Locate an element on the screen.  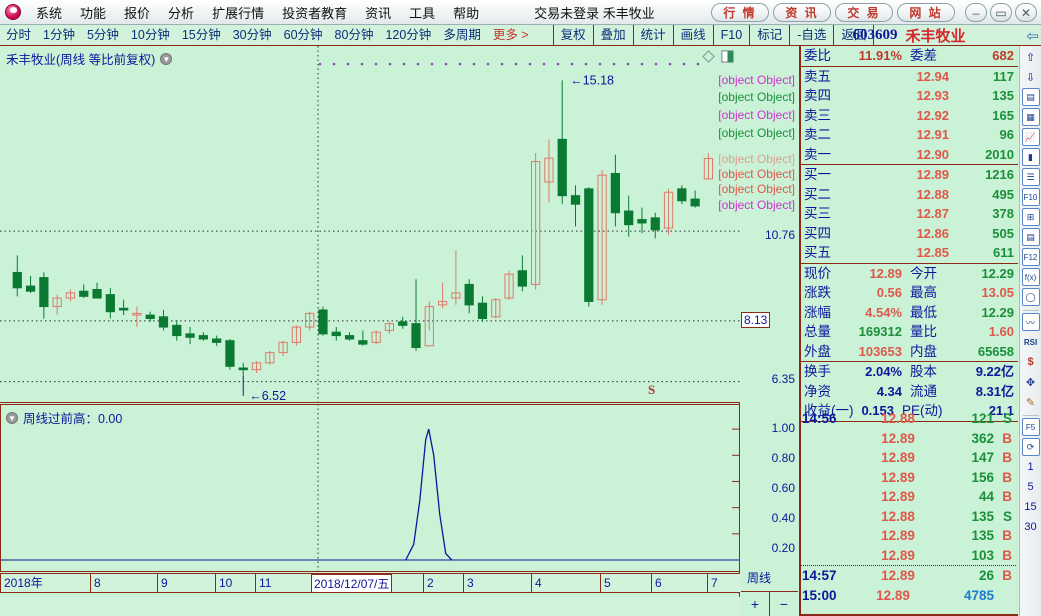
period-tab-80m: 80分钟 is located at coordinates (354, 35).